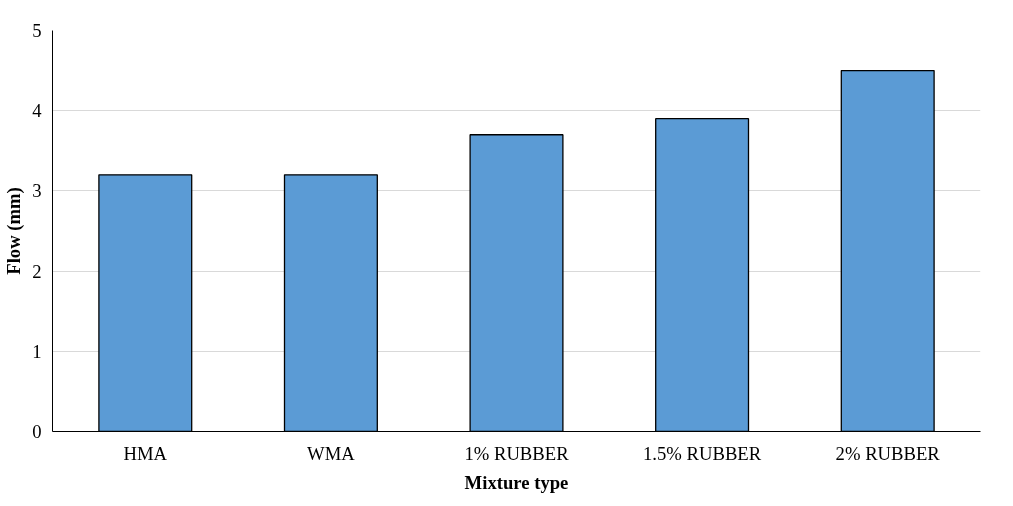  Describe the element at coordinates (37, 431) in the screenshot. I see `y-tick-label: 0` at that location.